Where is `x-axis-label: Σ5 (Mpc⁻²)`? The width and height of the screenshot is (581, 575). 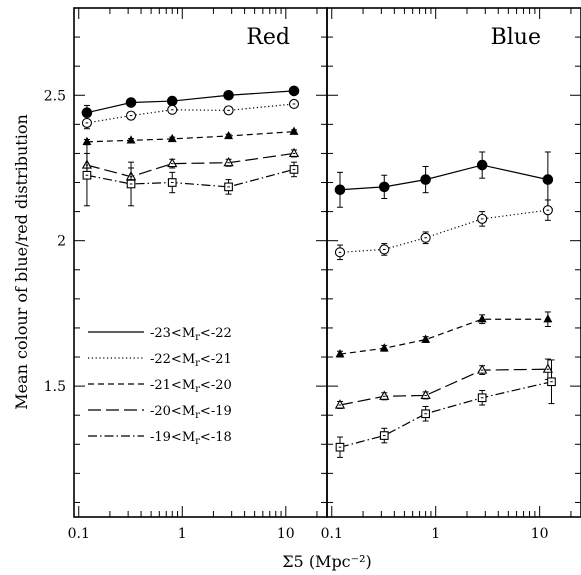
x-axis-label: Σ5 (Mpc⁻²) is located at coordinates (327, 561).